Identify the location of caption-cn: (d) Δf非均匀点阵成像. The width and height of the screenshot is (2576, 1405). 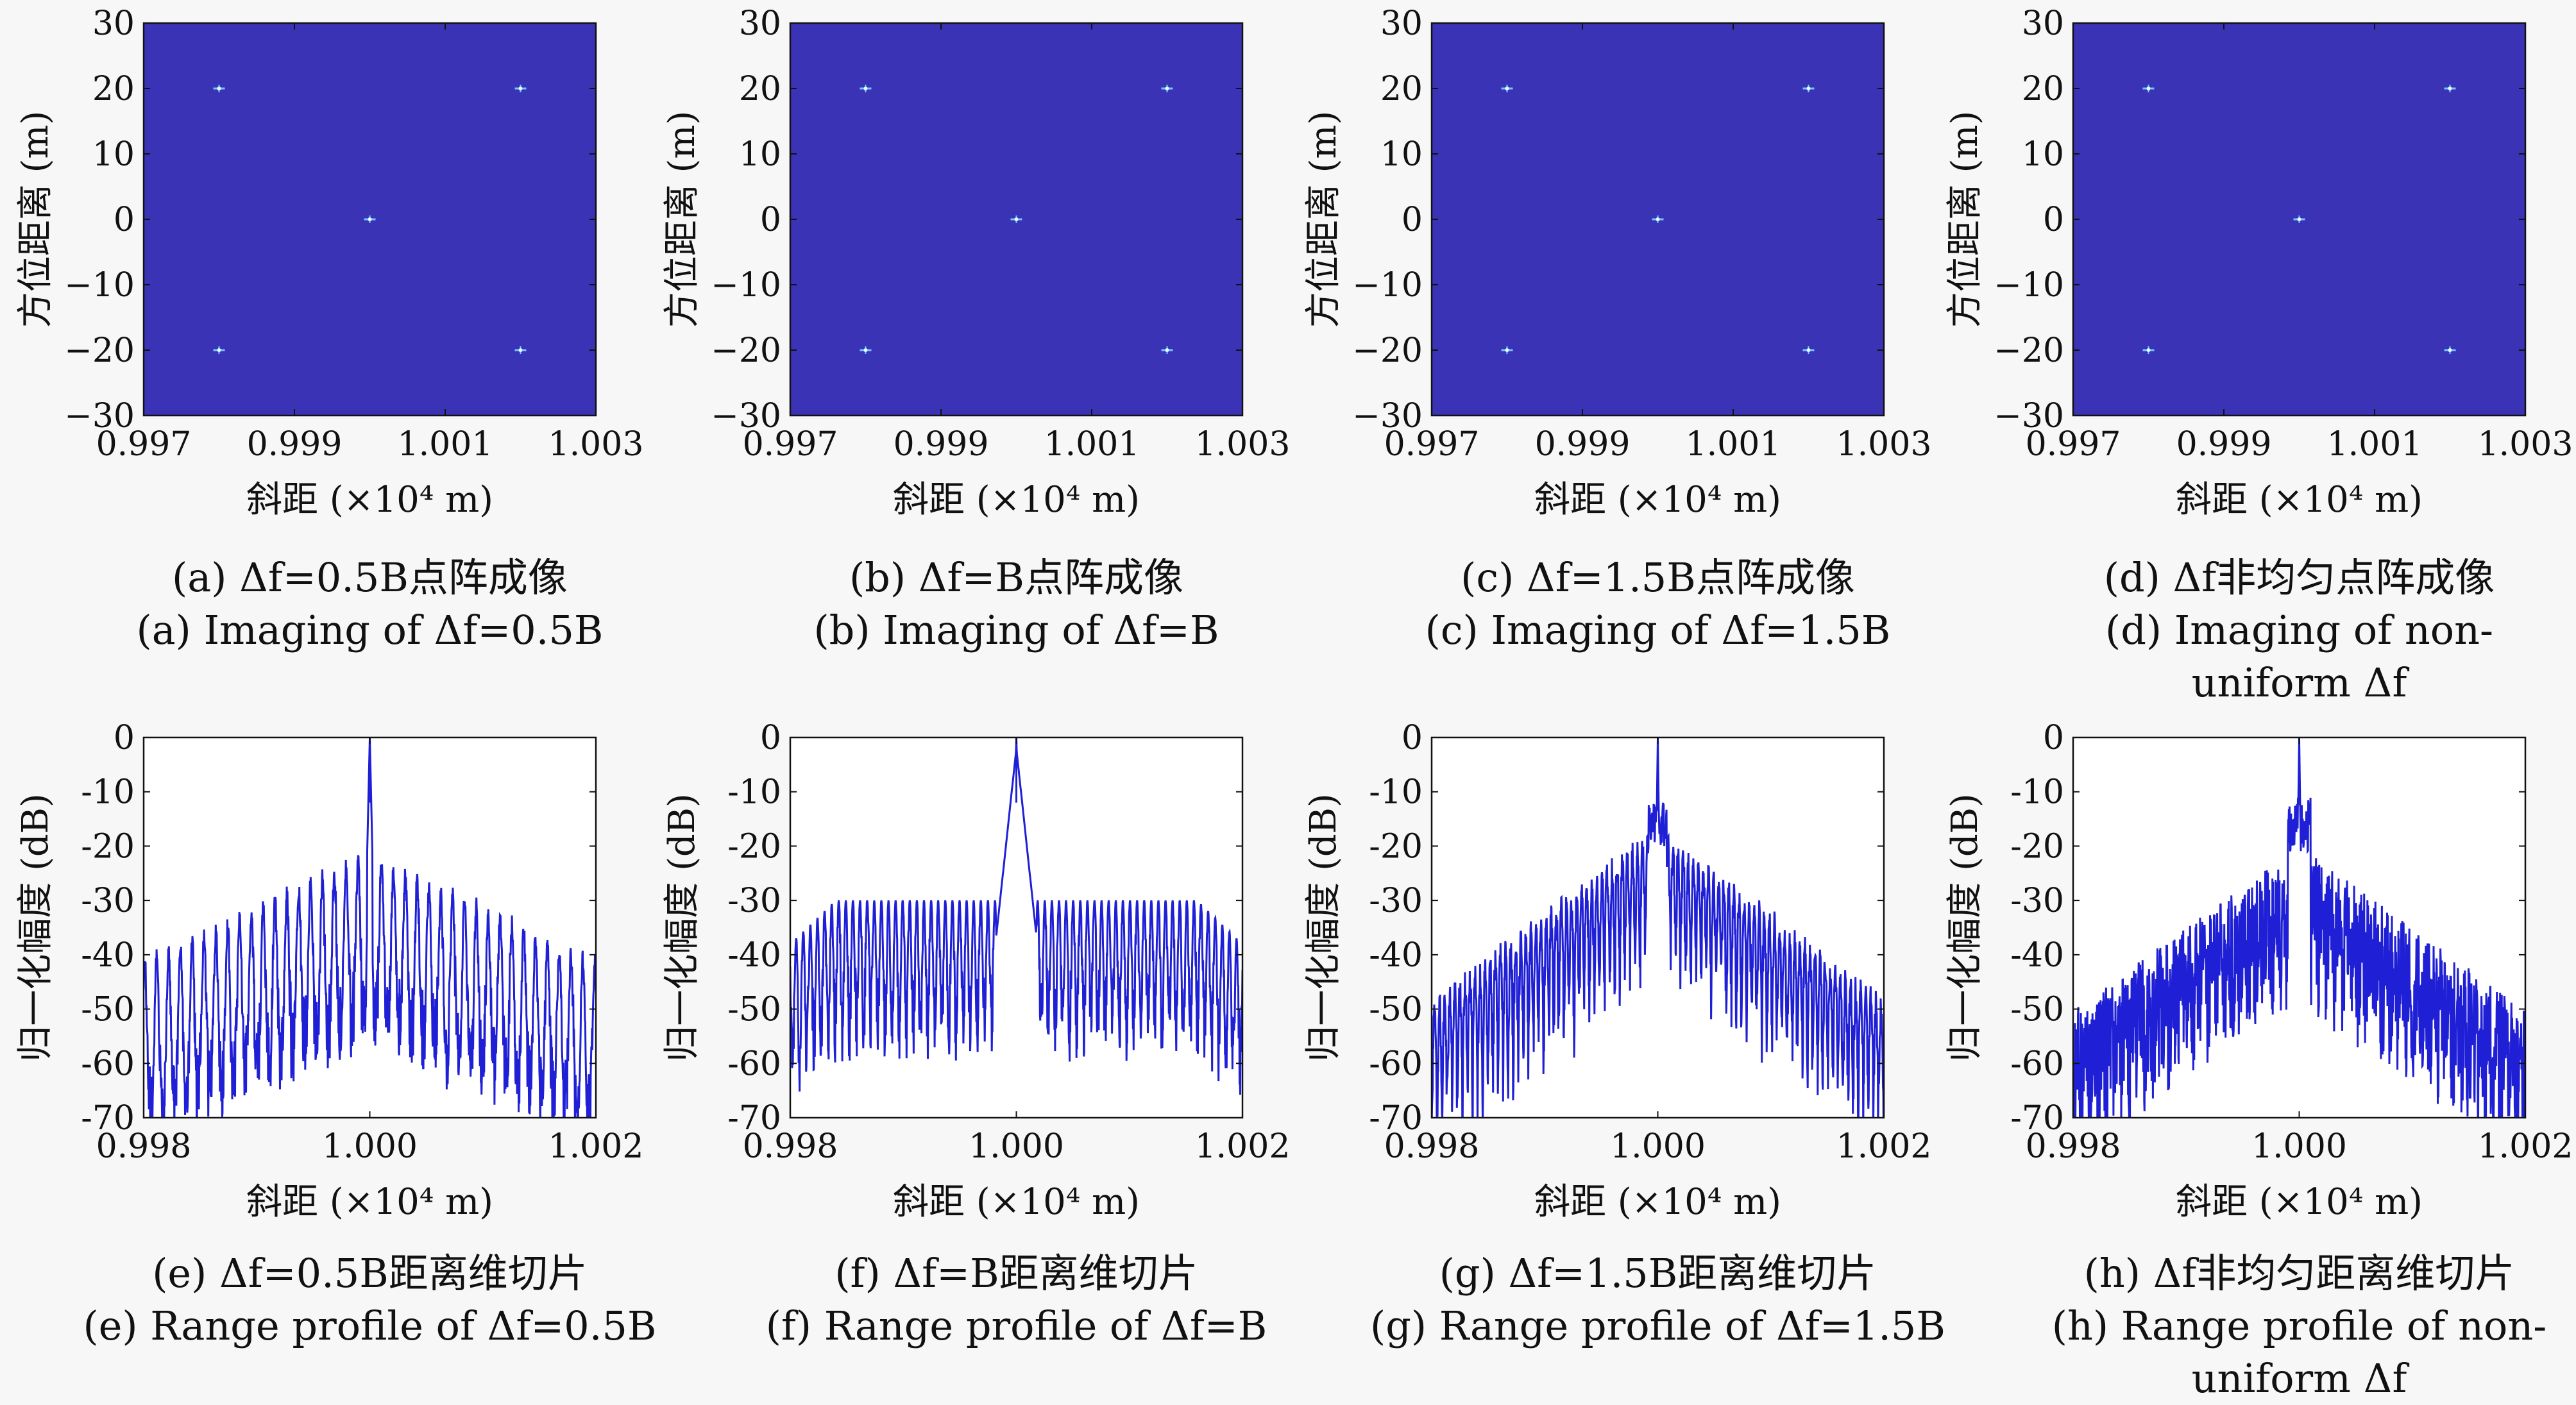
(2284, 577).